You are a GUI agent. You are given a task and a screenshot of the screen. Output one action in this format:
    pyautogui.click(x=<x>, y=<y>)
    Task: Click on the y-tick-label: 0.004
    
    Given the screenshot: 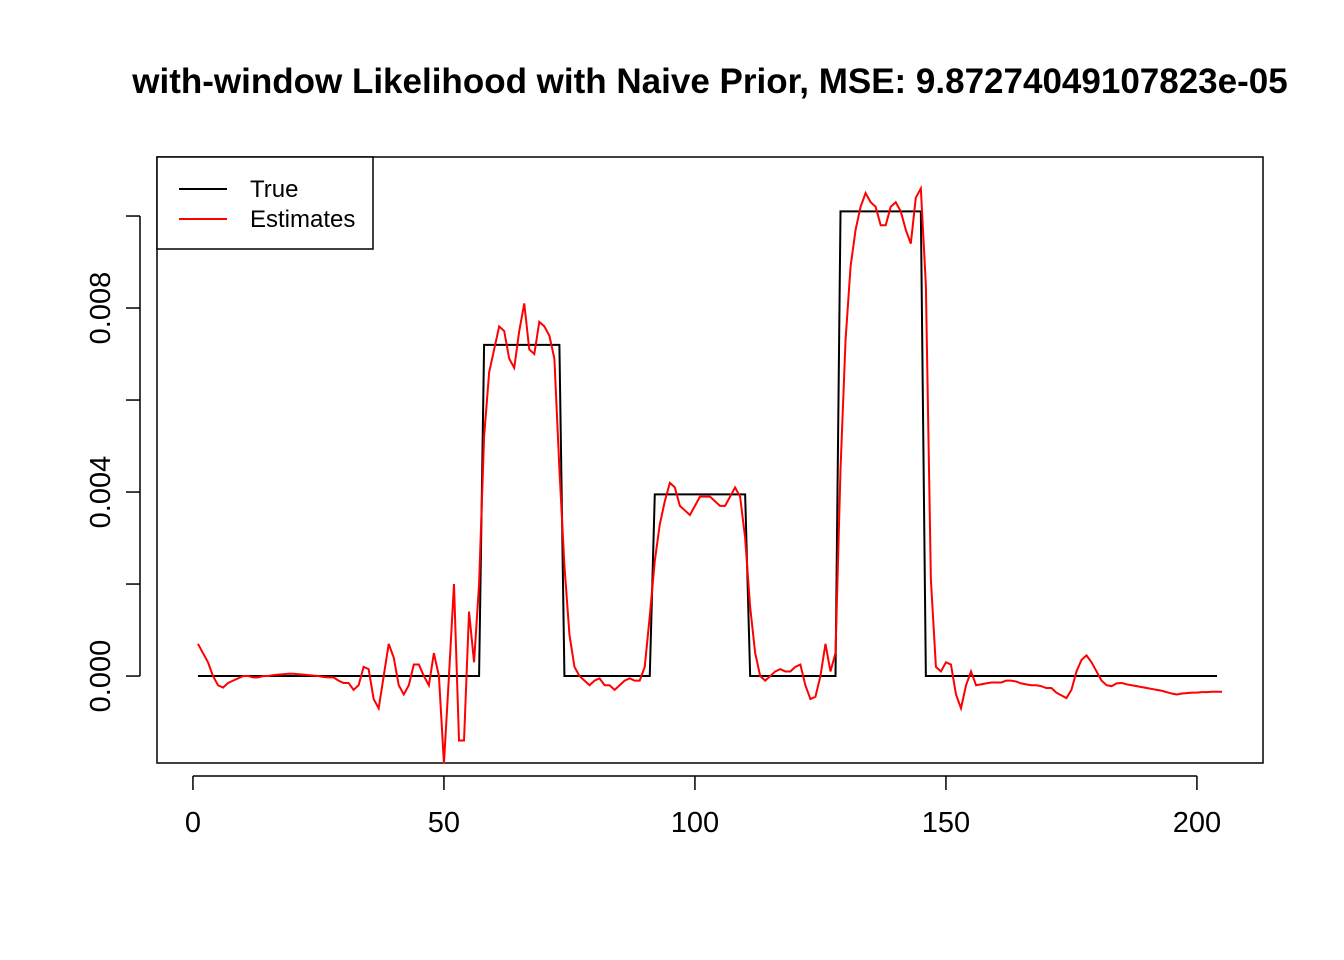 What is the action you would take?
    pyautogui.click(x=101, y=492)
    